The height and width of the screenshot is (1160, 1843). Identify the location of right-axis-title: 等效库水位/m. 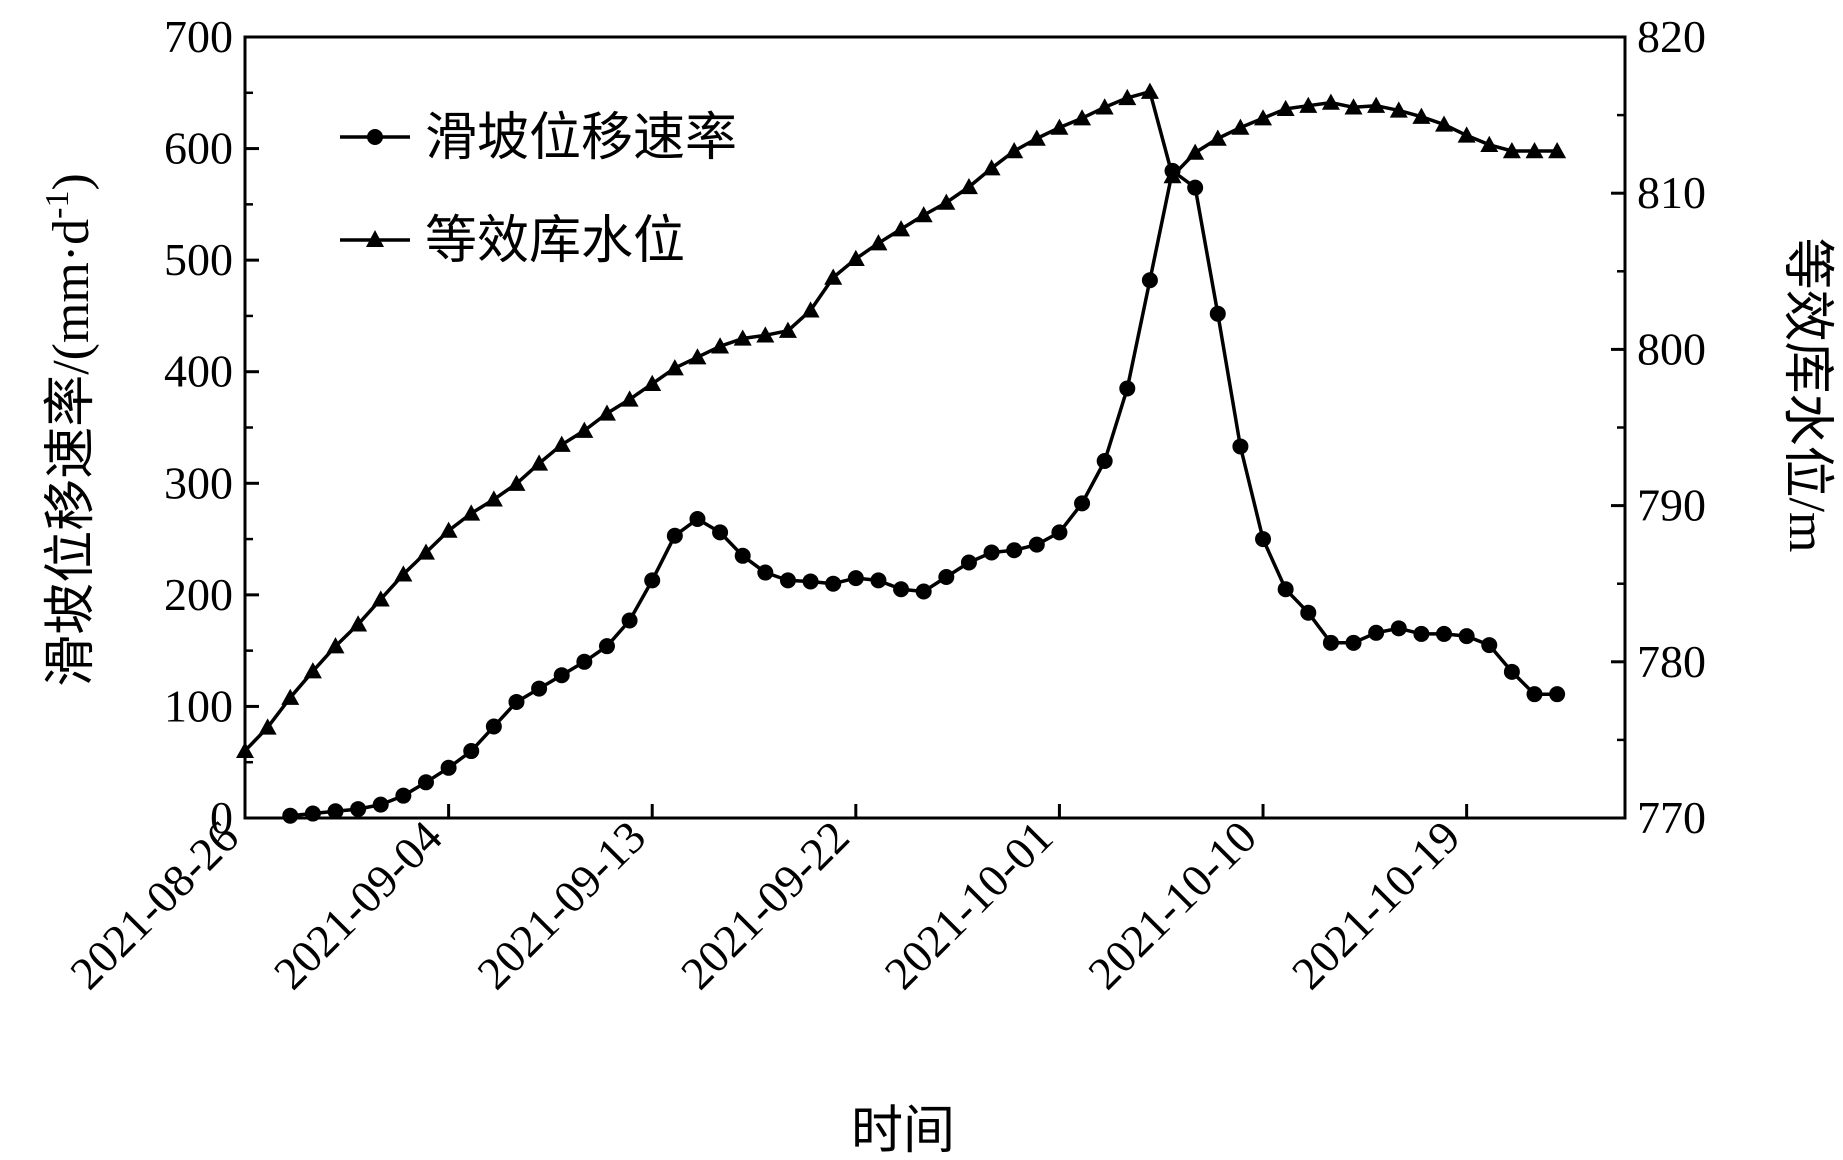
(1806, 395).